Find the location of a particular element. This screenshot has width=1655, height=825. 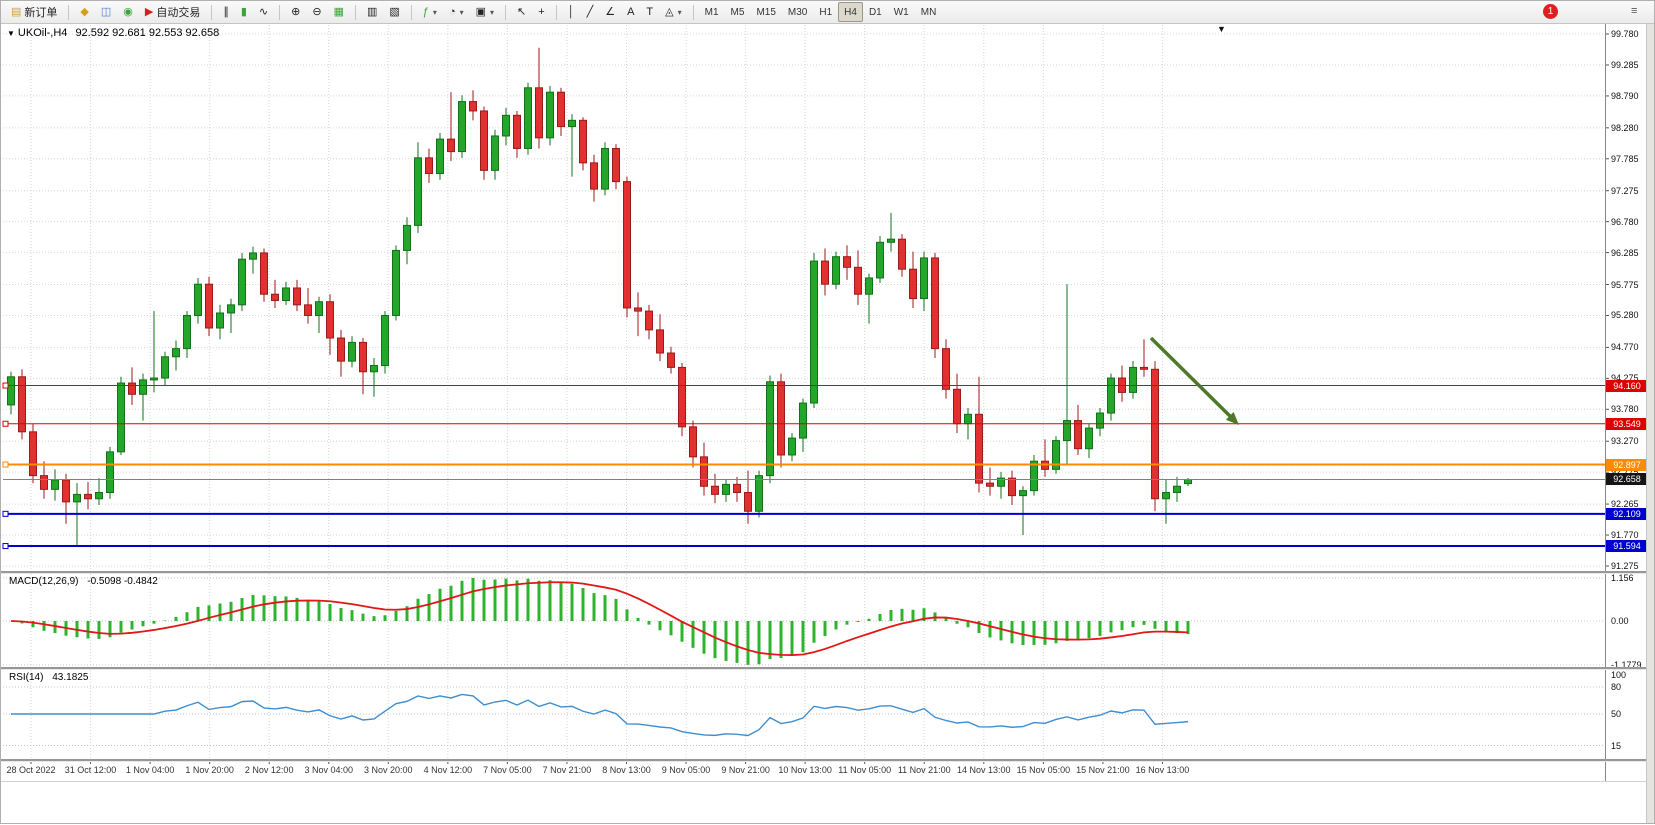

zoom-in-button: ⊕ is located at coordinates (295, 12).